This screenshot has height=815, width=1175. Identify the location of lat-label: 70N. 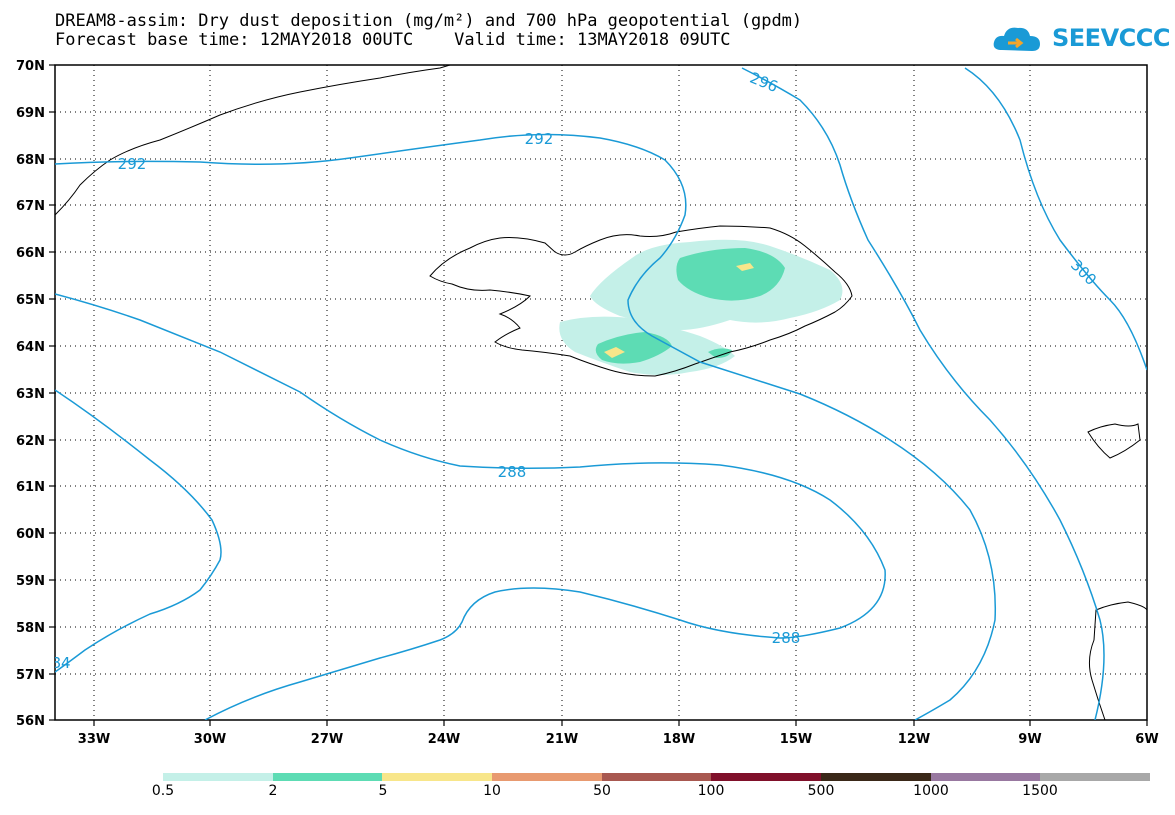
(30, 66).